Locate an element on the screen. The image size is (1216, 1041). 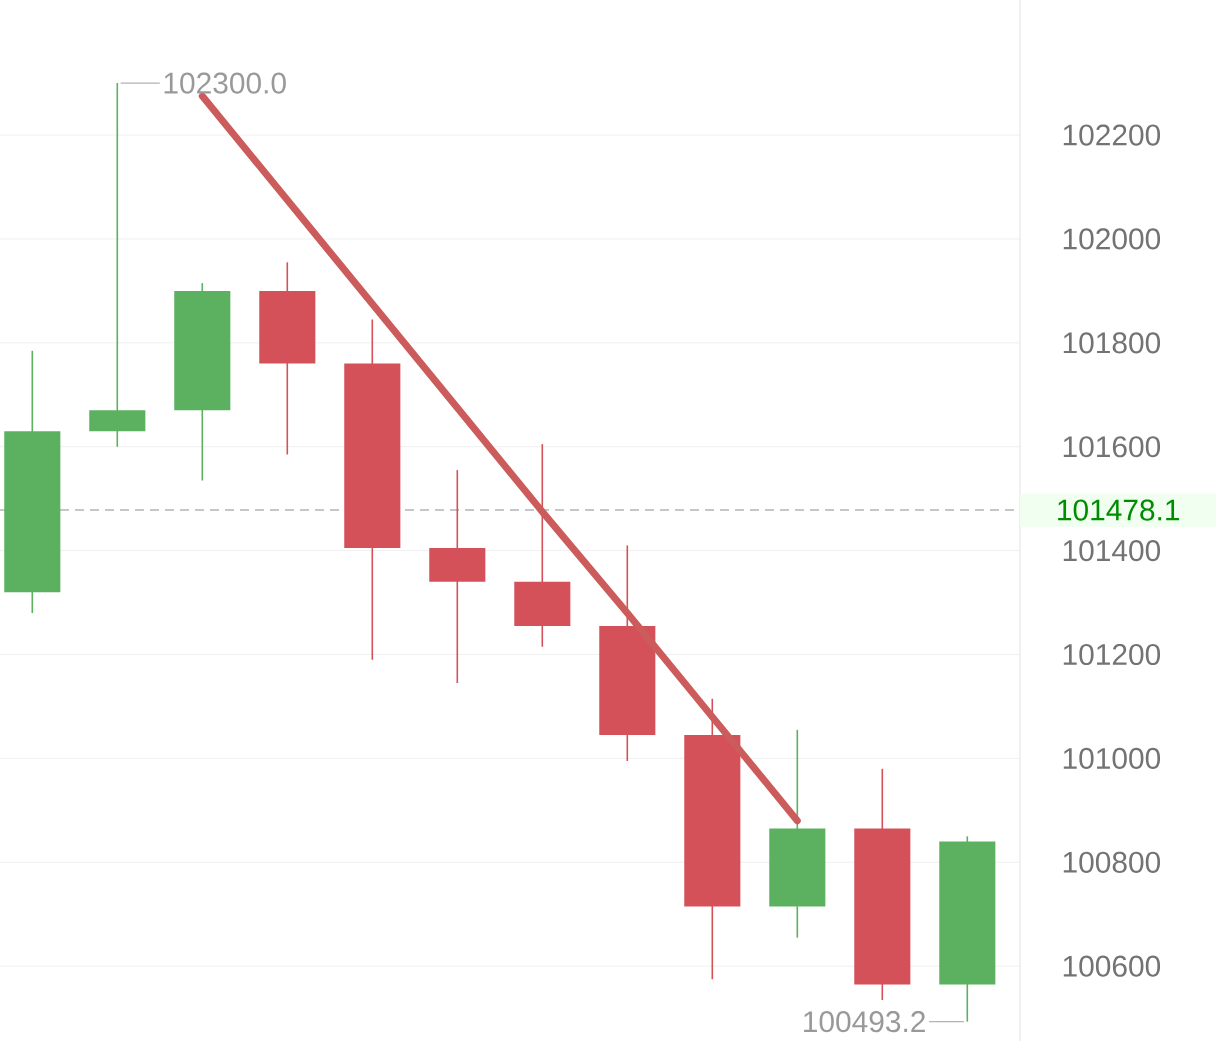
y-tick-label: 100600 is located at coordinates (1112, 966).